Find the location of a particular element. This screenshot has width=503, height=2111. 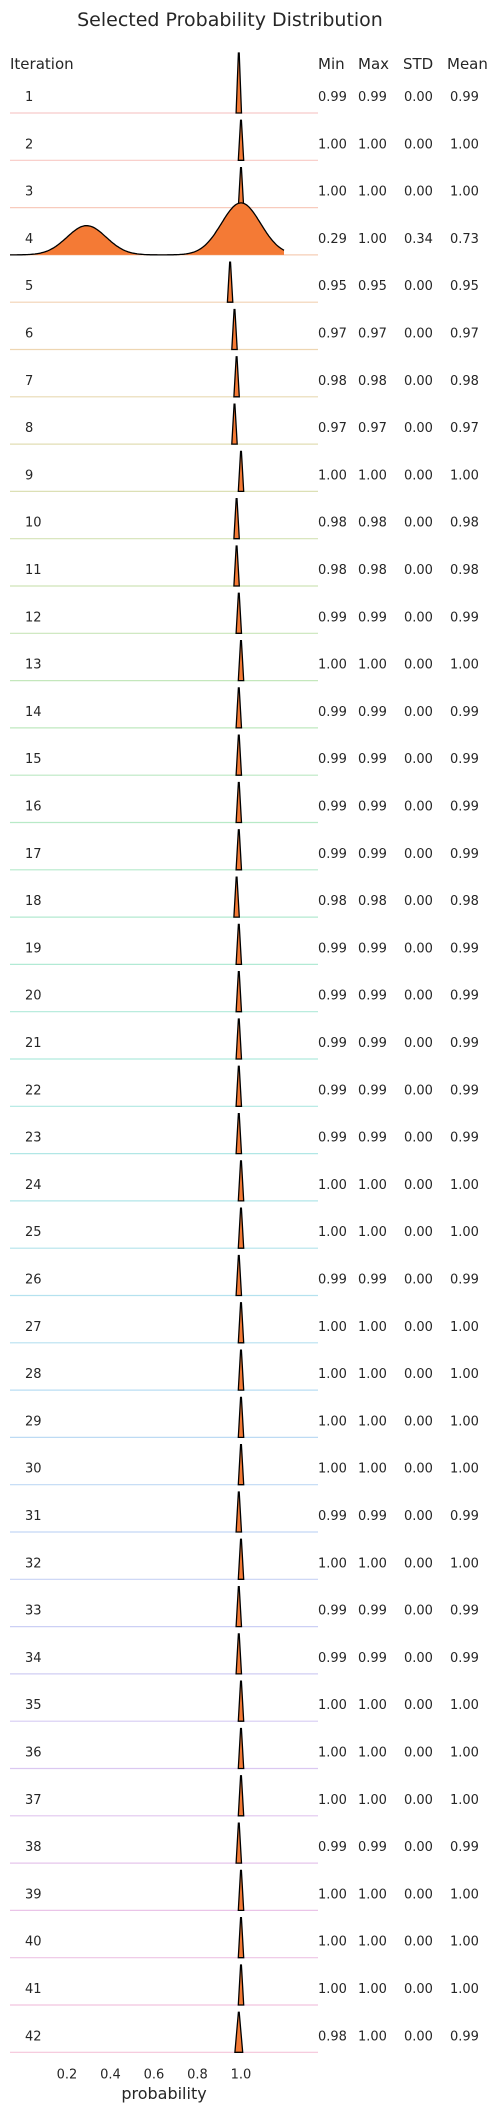

stat-mean: 0.97 is located at coordinates (464, 334).